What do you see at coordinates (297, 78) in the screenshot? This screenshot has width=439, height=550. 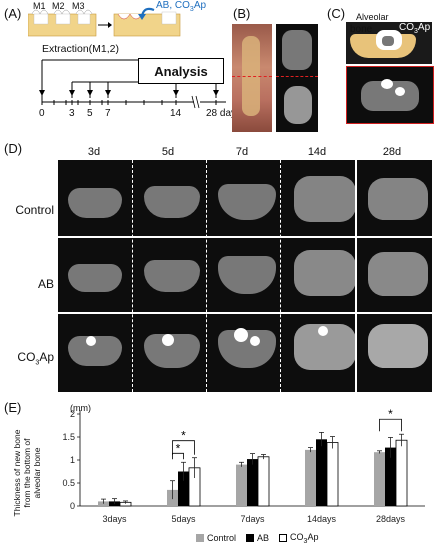 I see `panel-b-ct` at bounding box center [297, 78].